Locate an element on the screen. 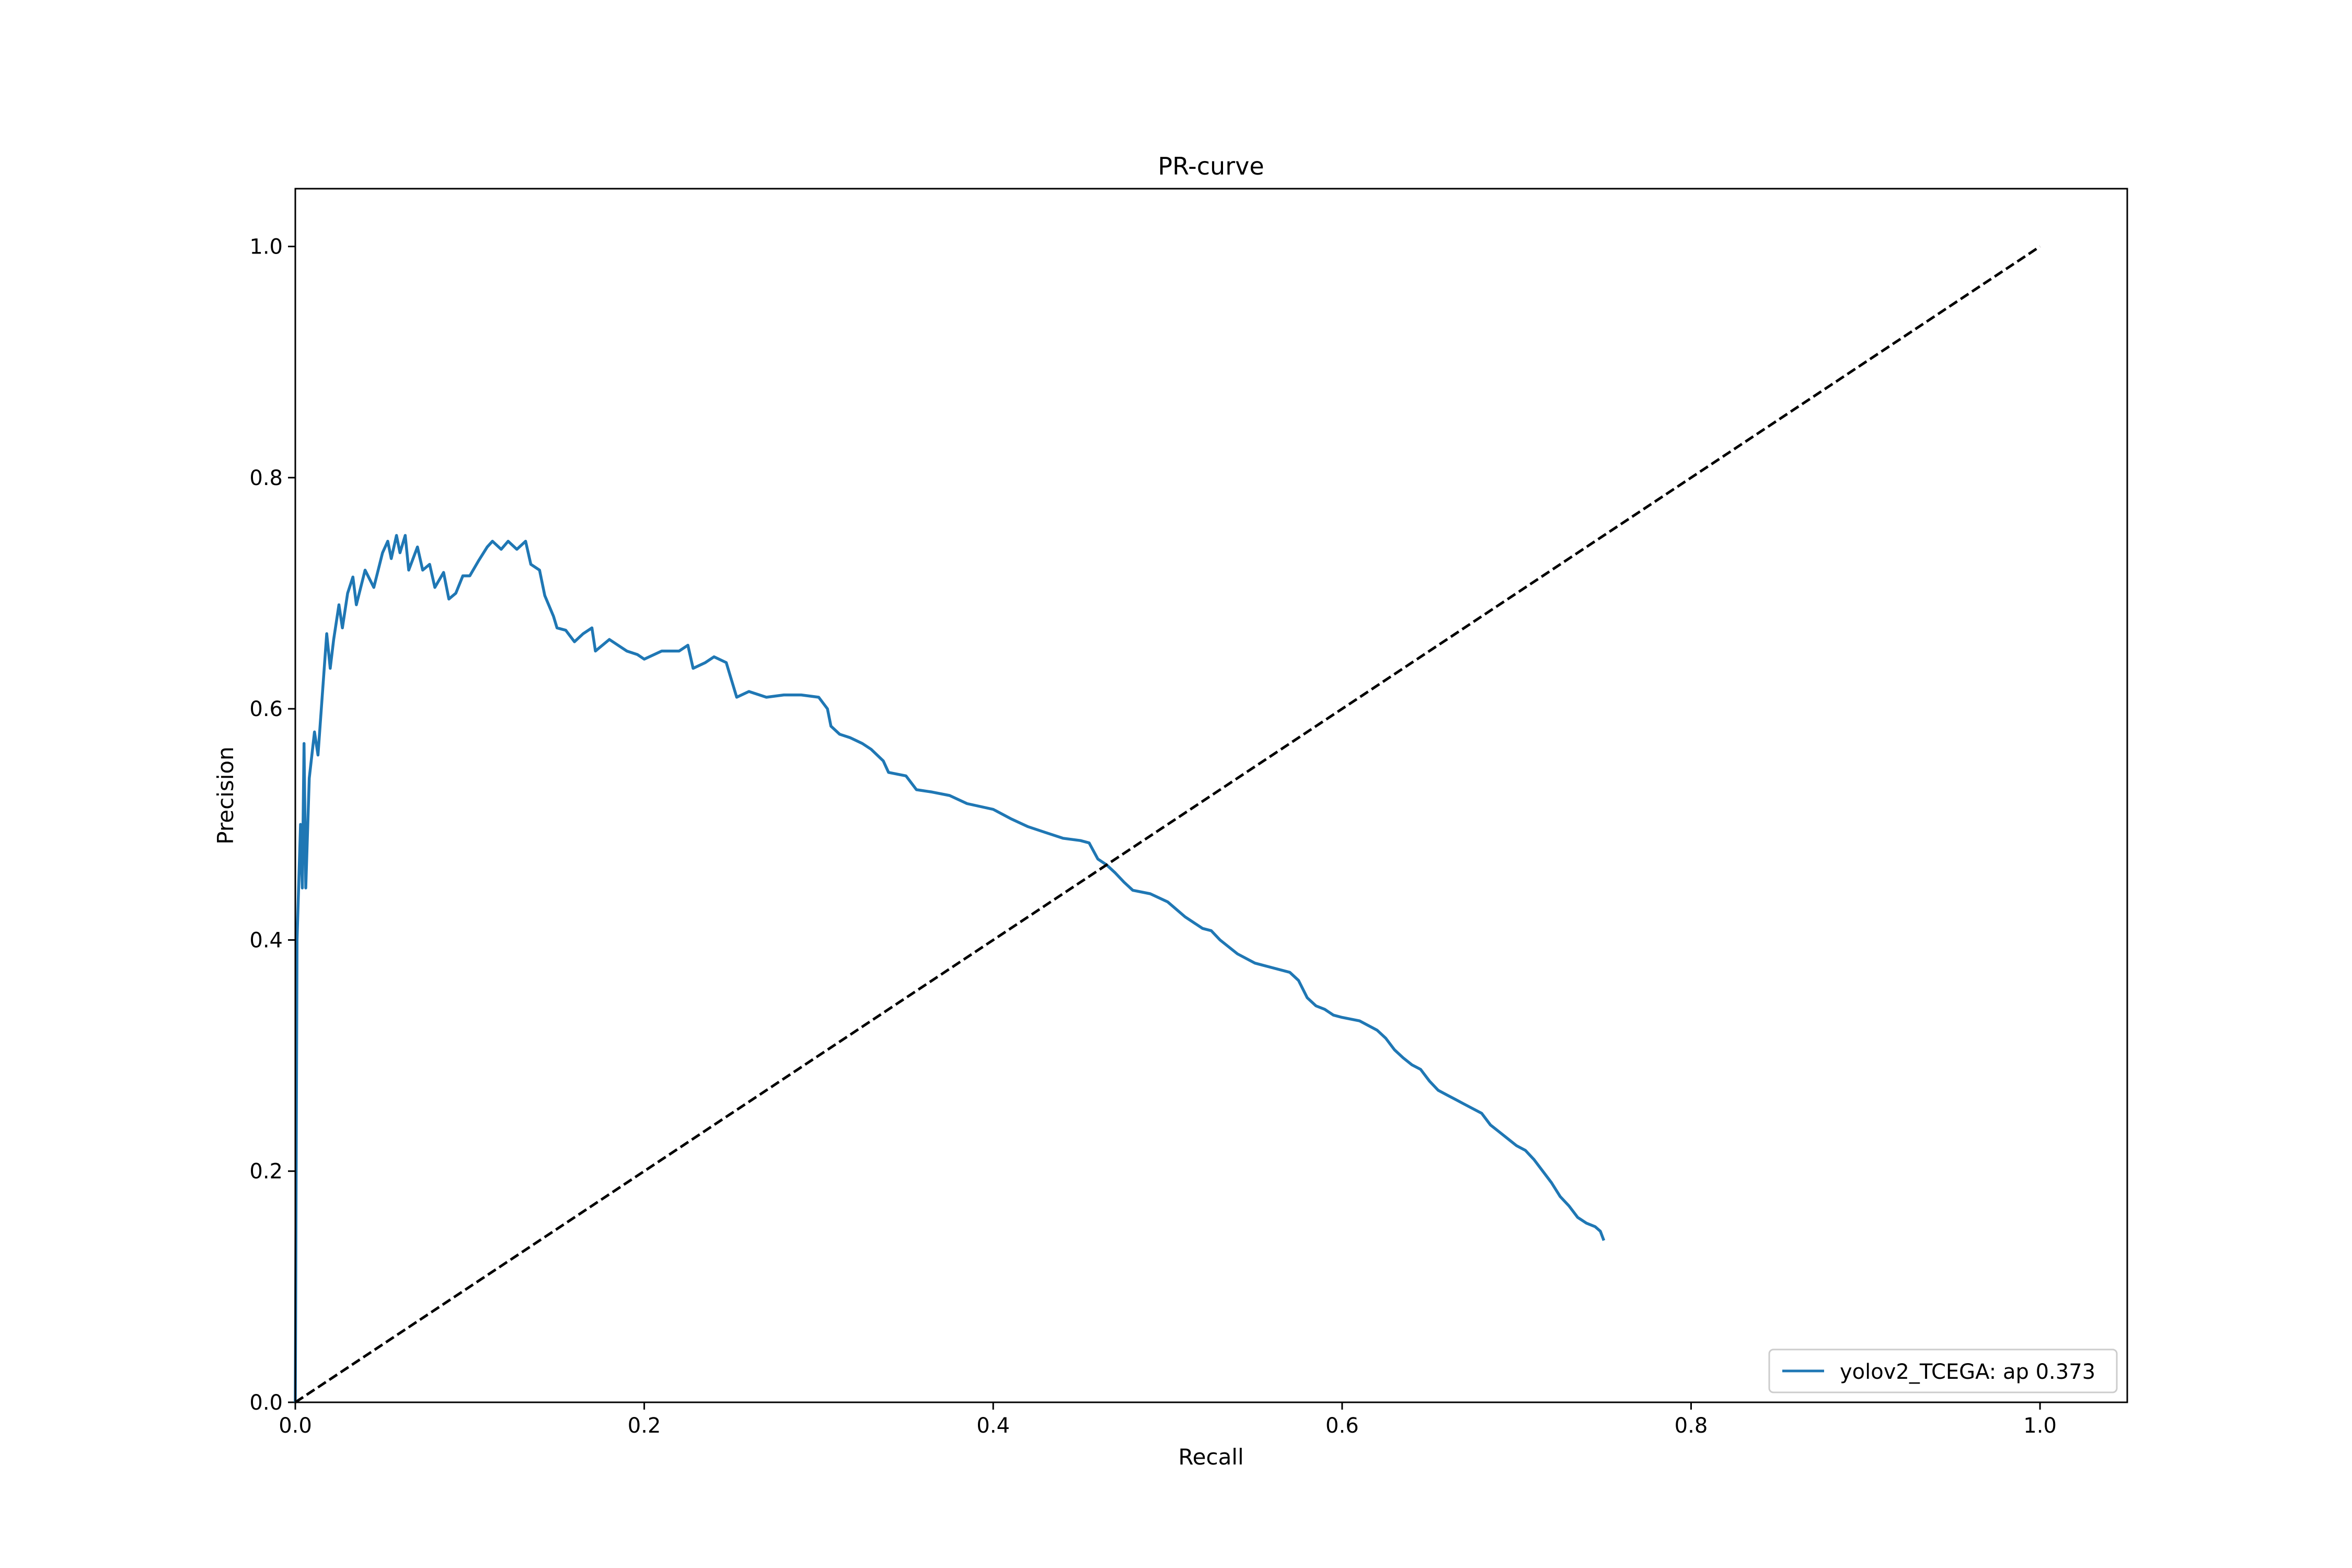 The height and width of the screenshot is (1568, 2352). y-tick-label: 0.0 is located at coordinates (266, 1403).